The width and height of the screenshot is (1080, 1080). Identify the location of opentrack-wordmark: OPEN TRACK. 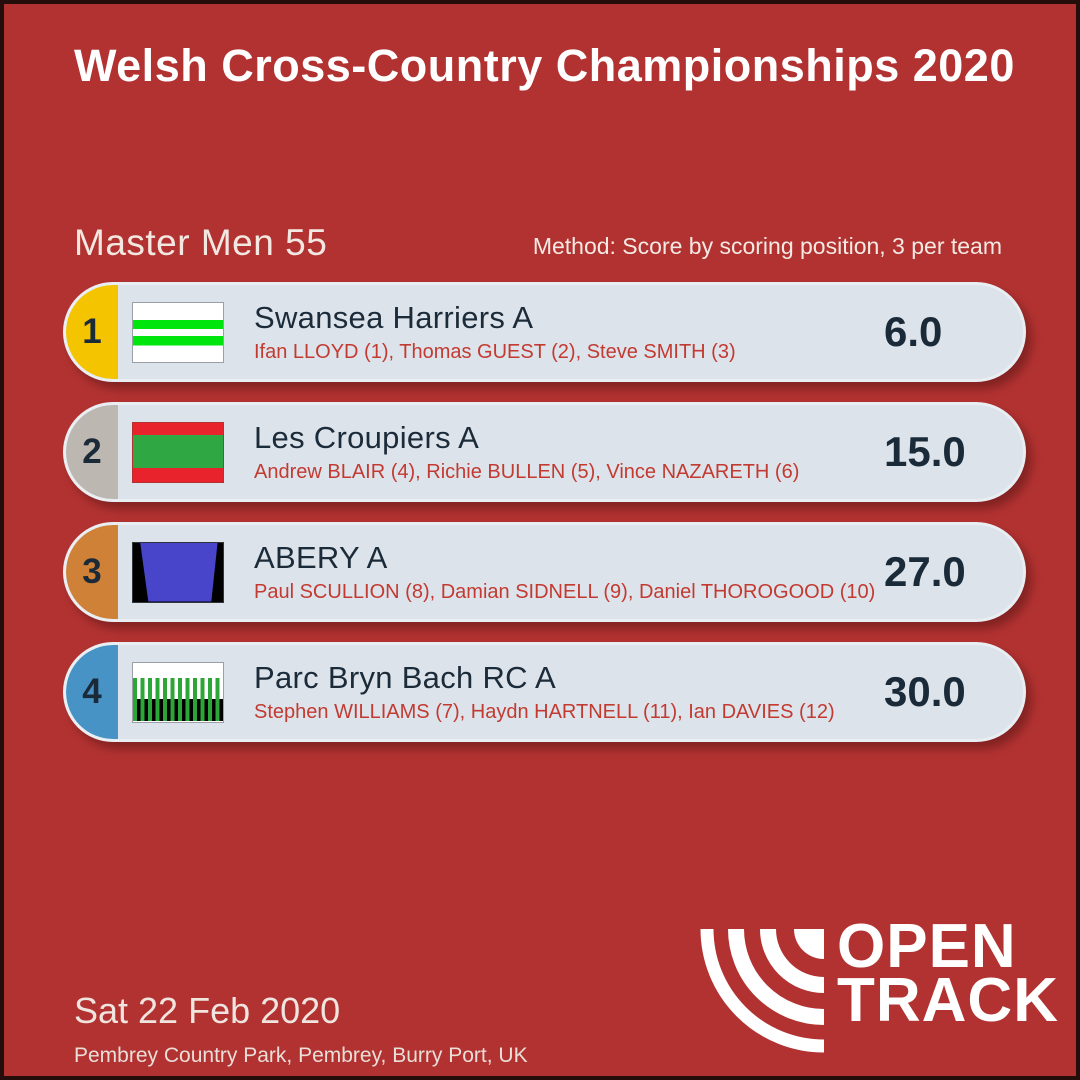
(948, 973).